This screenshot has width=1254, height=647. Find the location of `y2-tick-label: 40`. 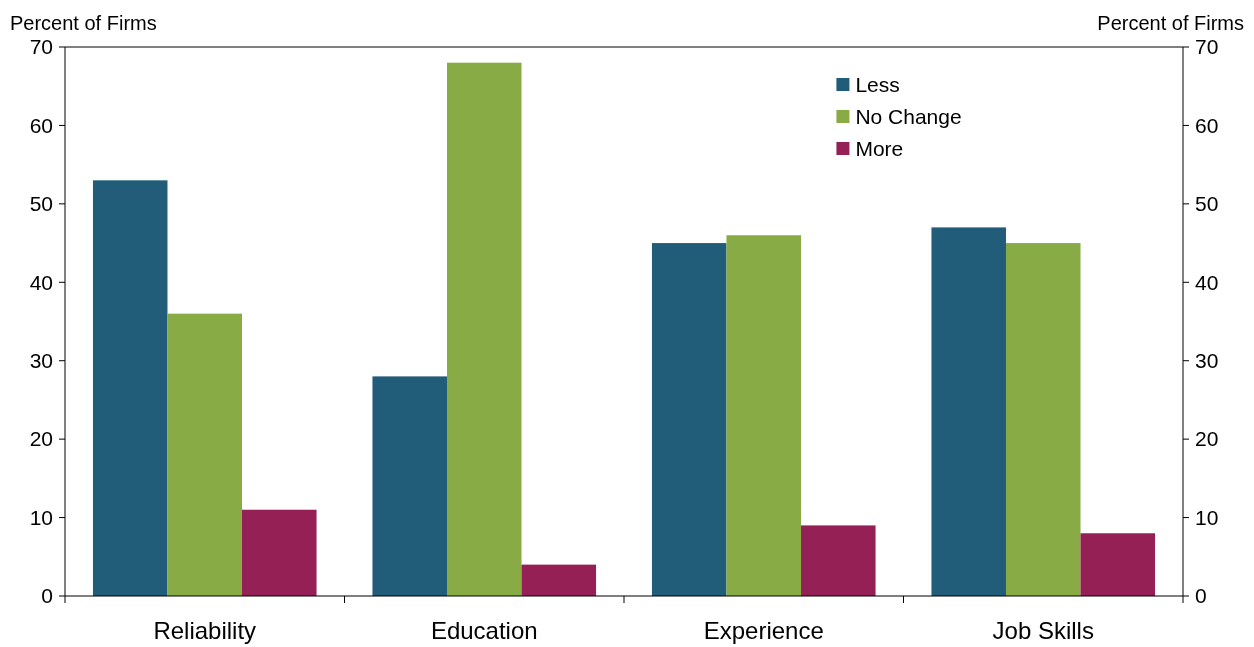

y2-tick-label: 40 is located at coordinates (1207, 282).